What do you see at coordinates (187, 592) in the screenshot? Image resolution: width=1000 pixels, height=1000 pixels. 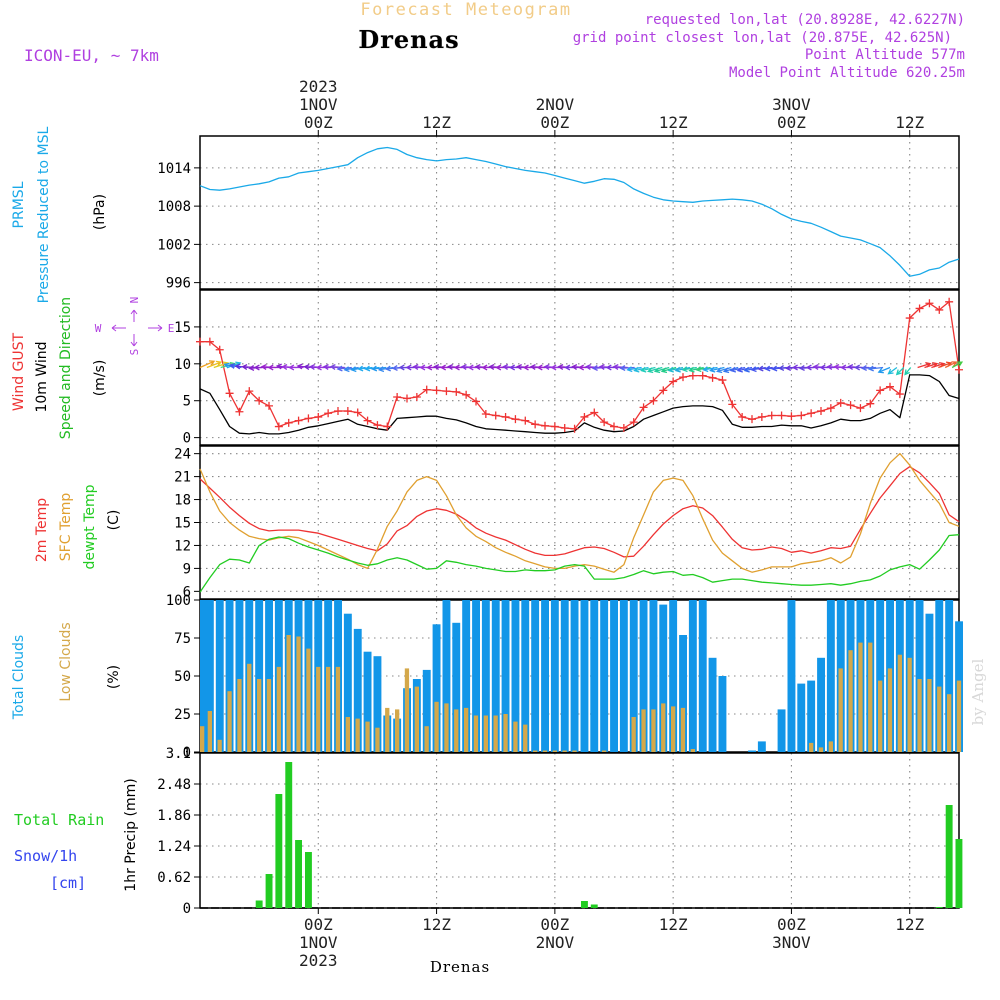 I see `y-tick-label: 6` at bounding box center [187, 592].